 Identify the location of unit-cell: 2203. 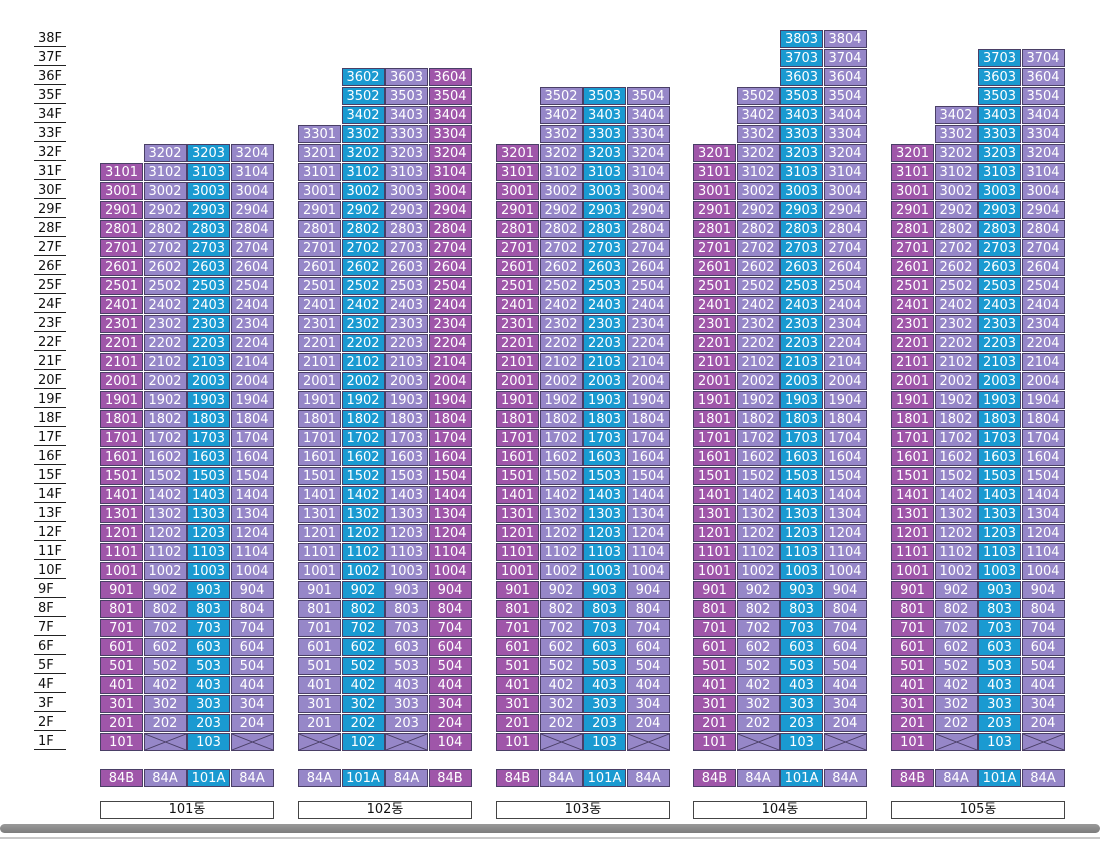
(999, 343).